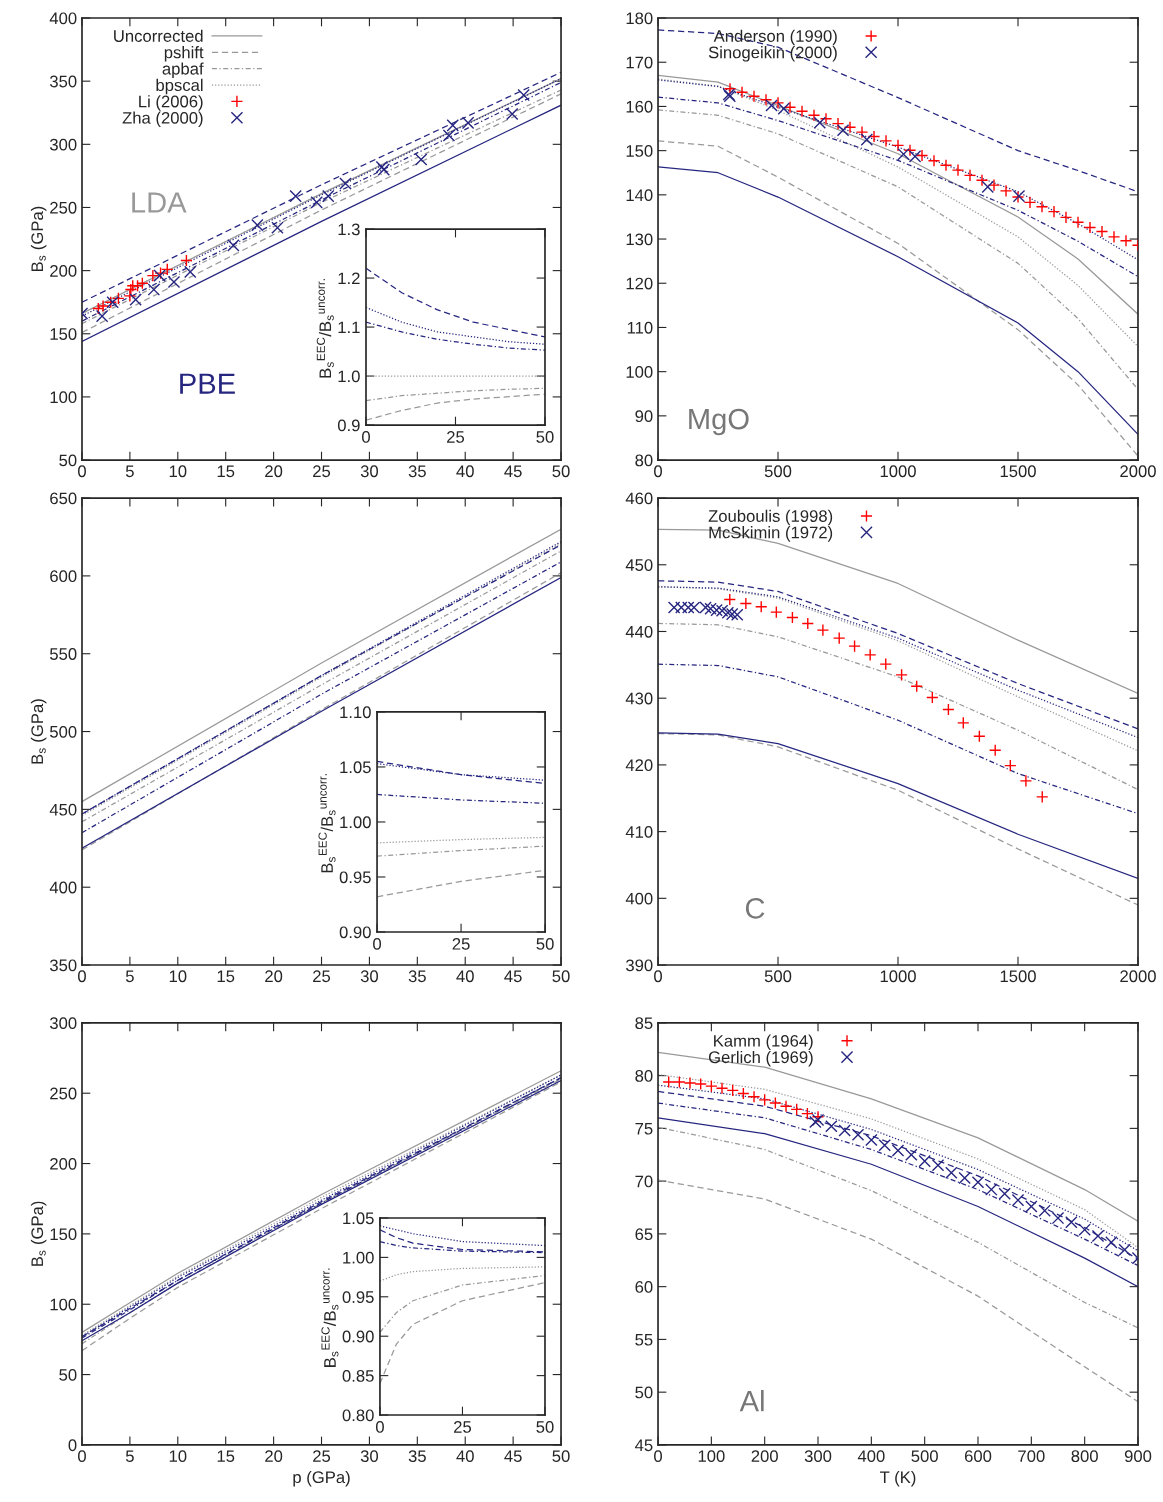 The width and height of the screenshot is (1163, 1502). I want to click on legend-label: Gerlich (1969), so click(760, 1058).